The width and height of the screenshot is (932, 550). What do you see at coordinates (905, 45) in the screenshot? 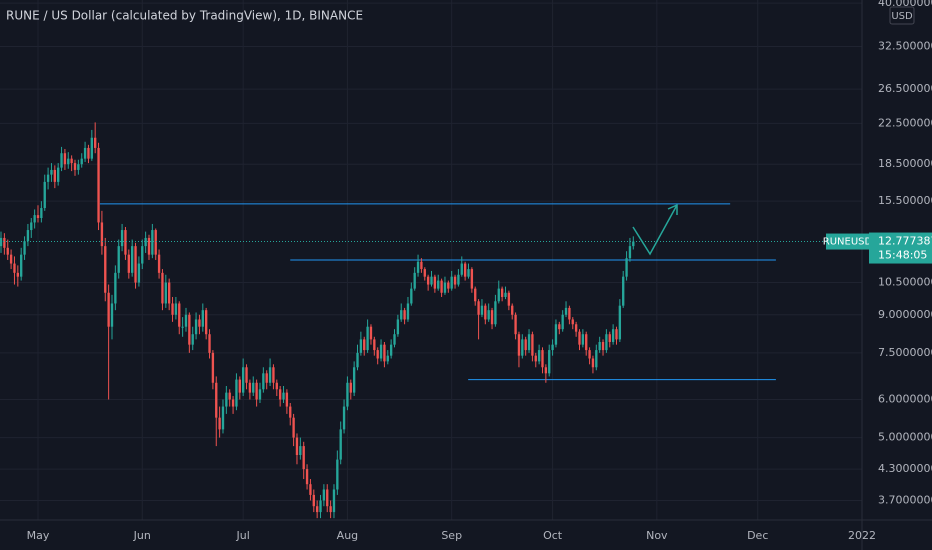
I see `y-tick-label: 32.5000000` at bounding box center [905, 45].